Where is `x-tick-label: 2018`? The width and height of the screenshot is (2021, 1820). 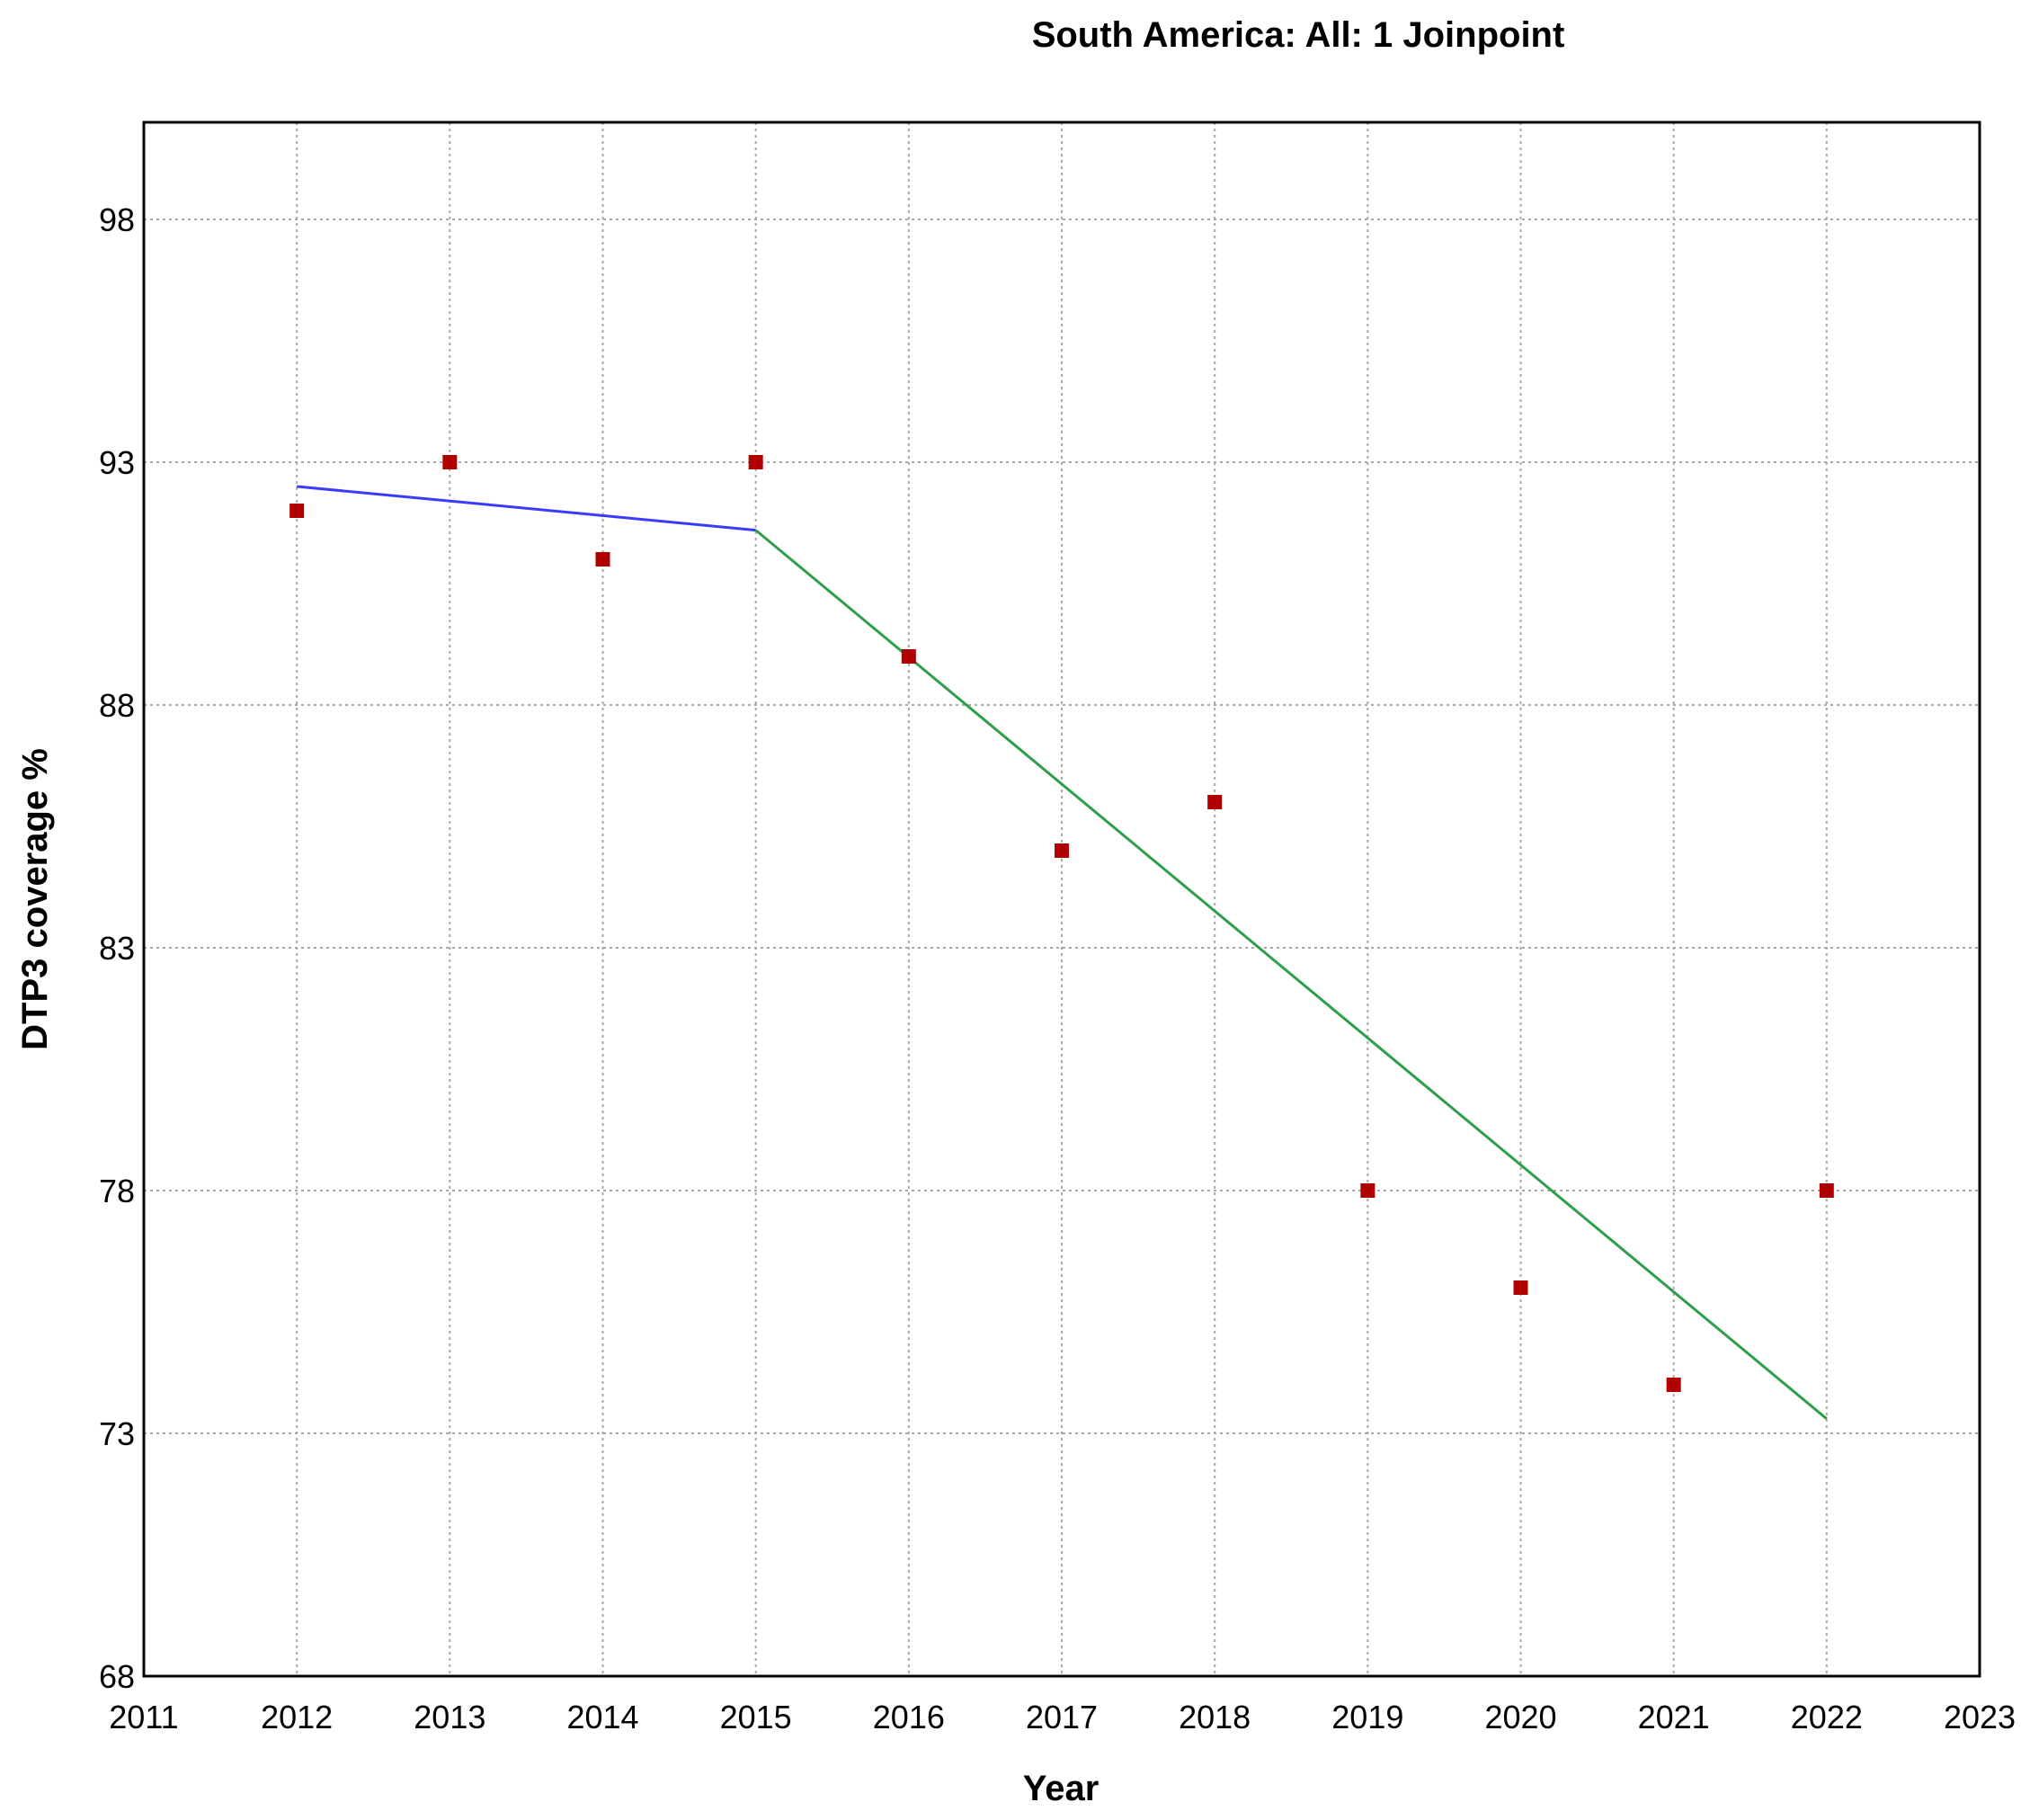
x-tick-label: 2018 is located at coordinates (1215, 1717).